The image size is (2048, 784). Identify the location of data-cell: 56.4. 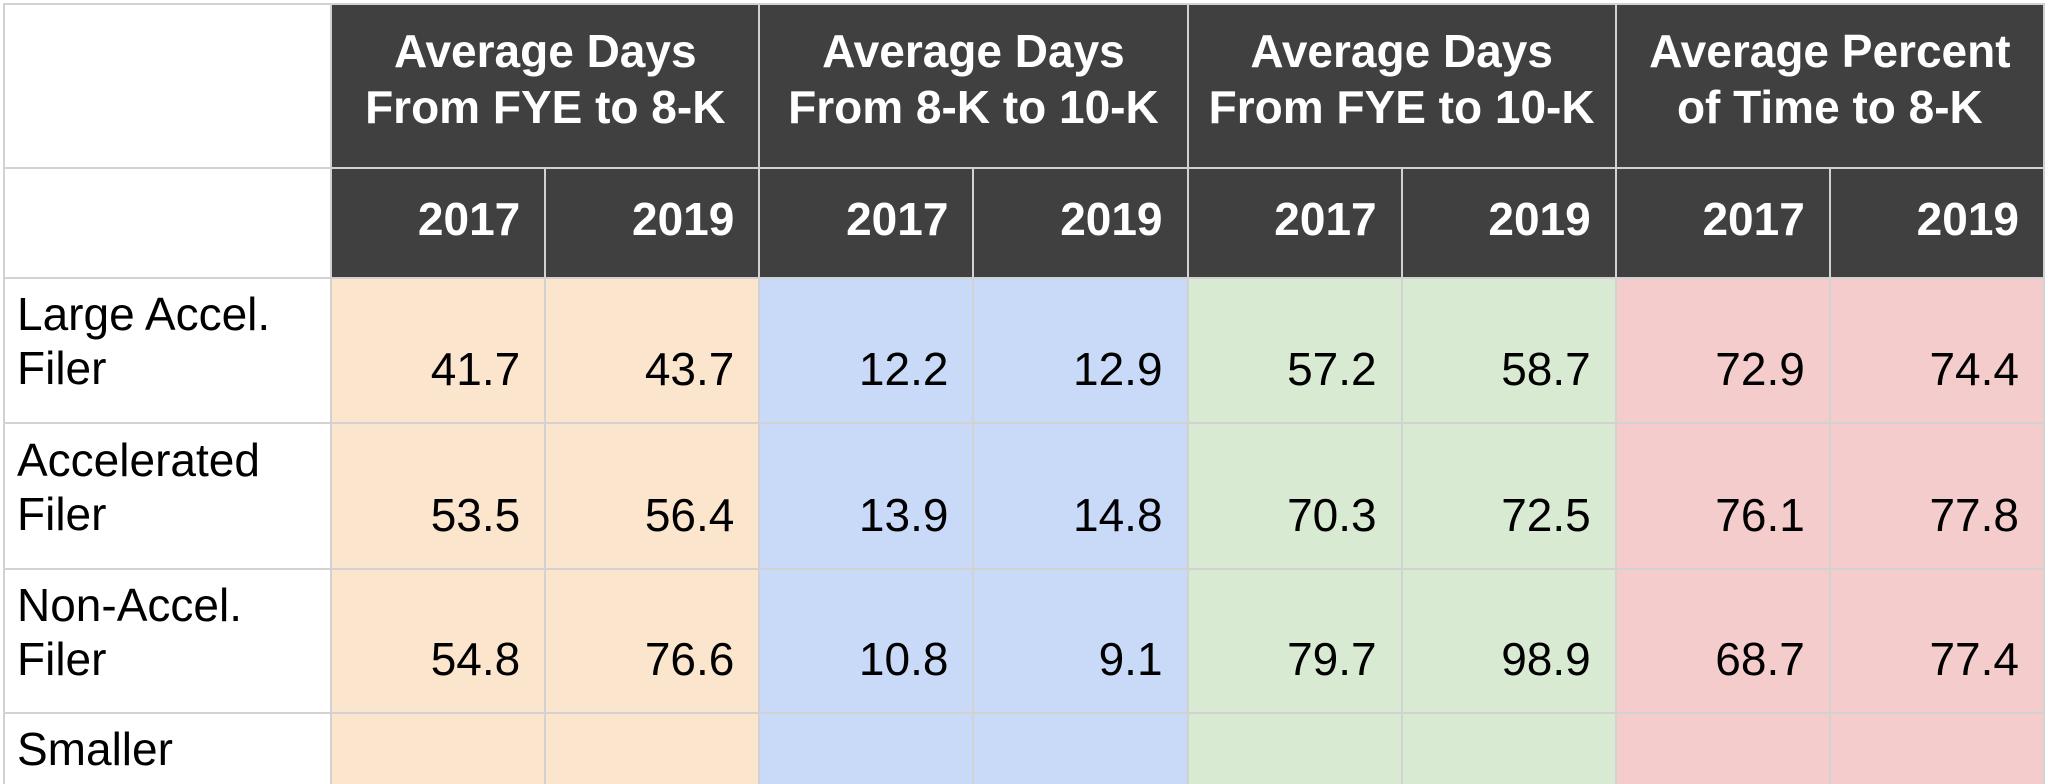
(652, 495).